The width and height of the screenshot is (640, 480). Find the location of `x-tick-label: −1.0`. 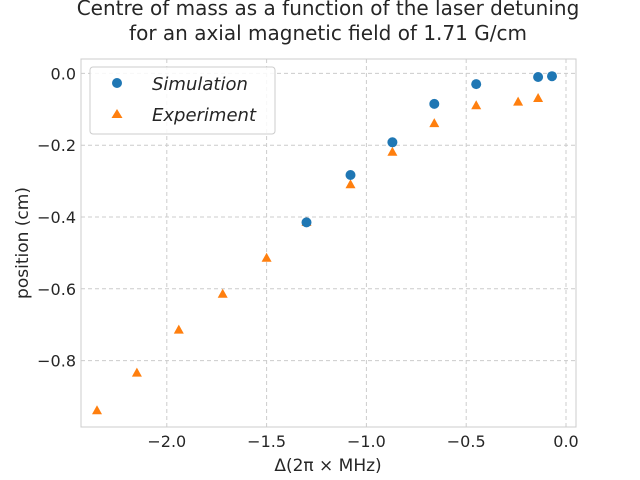

x-tick-label: −1.0 is located at coordinates (366, 441).